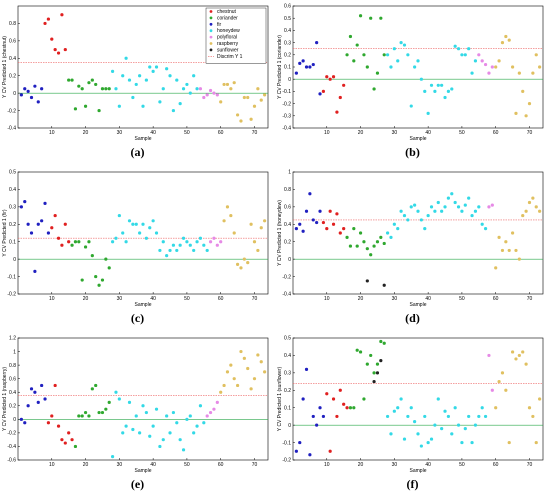 The image size is (550, 499). What do you see at coordinates (86, 465) in the screenshot?
I see `x-tick-label: 20` at bounding box center [86, 465].